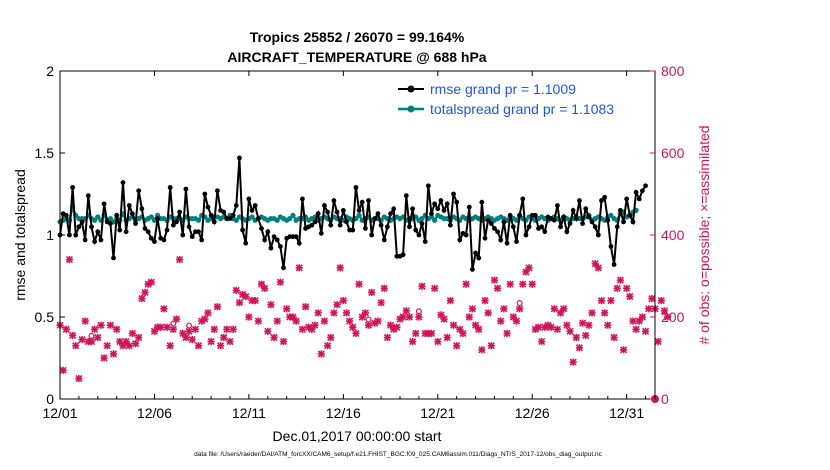 The height and width of the screenshot is (470, 830). I want to click on legend-rmse-label: rmse grand pr = 1.1009, so click(503, 89).